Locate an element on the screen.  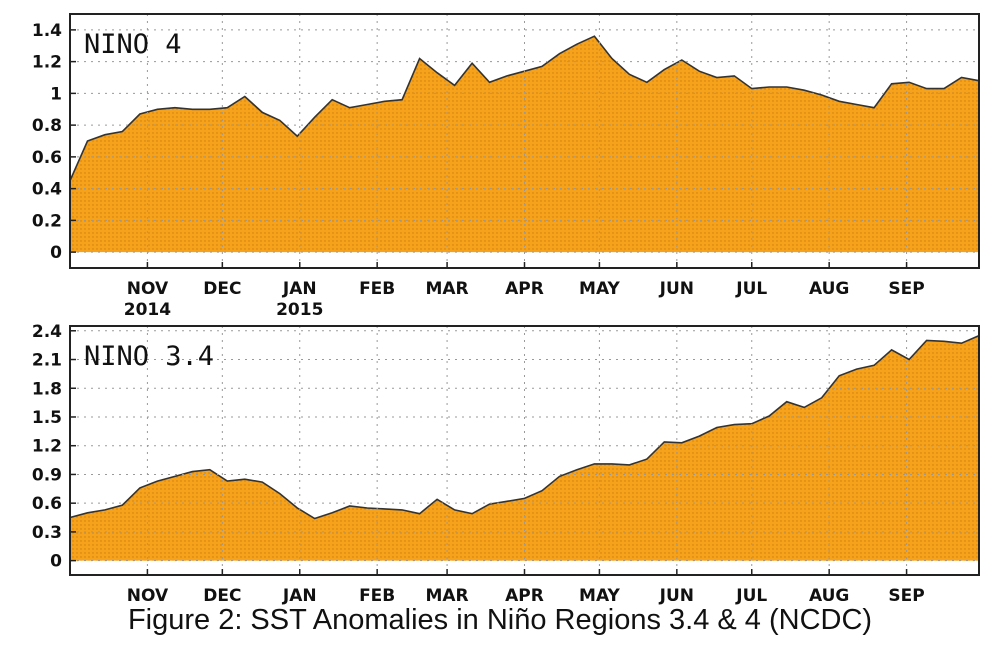
y-tick-label: 2.1 is located at coordinates (47, 361).